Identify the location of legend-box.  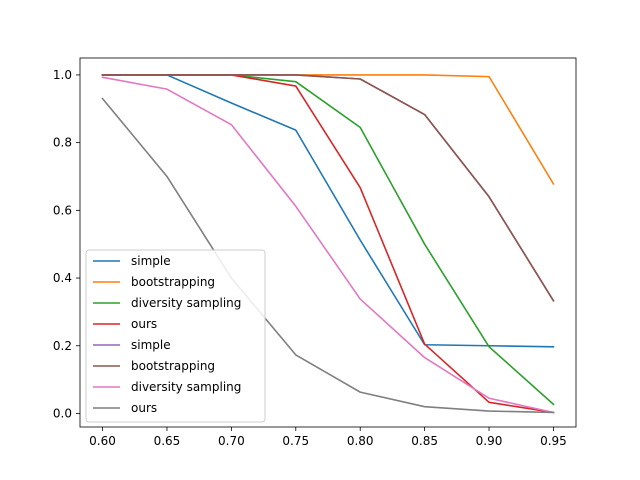
(175, 336).